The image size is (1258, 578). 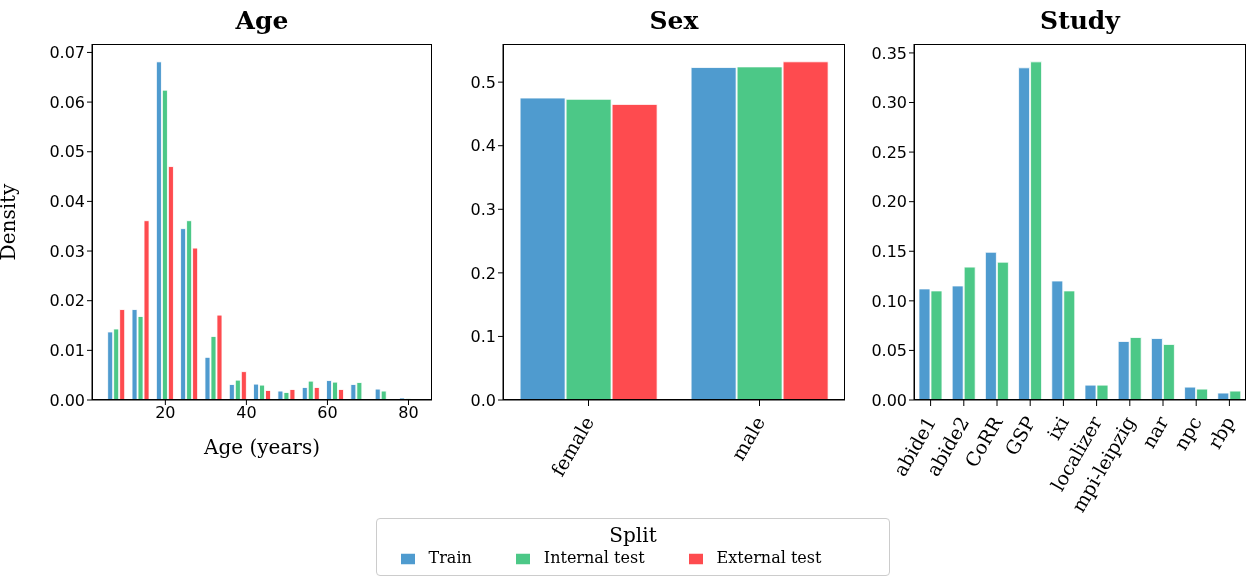 I want to click on y-tick-label: 0.10, so click(x=889, y=301).